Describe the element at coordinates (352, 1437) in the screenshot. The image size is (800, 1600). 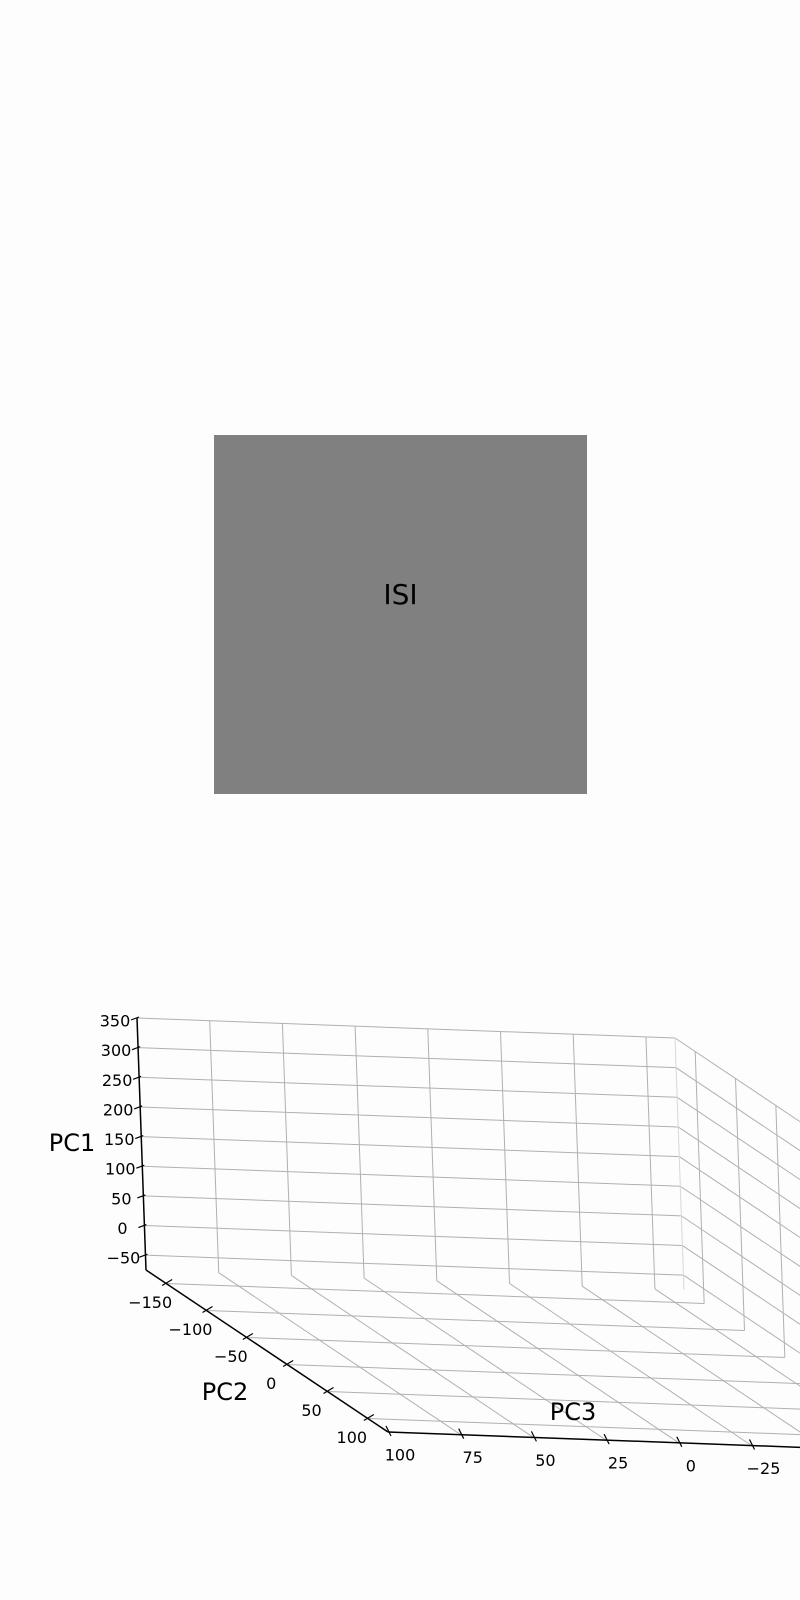
I see `x-tick-label: 100` at that location.